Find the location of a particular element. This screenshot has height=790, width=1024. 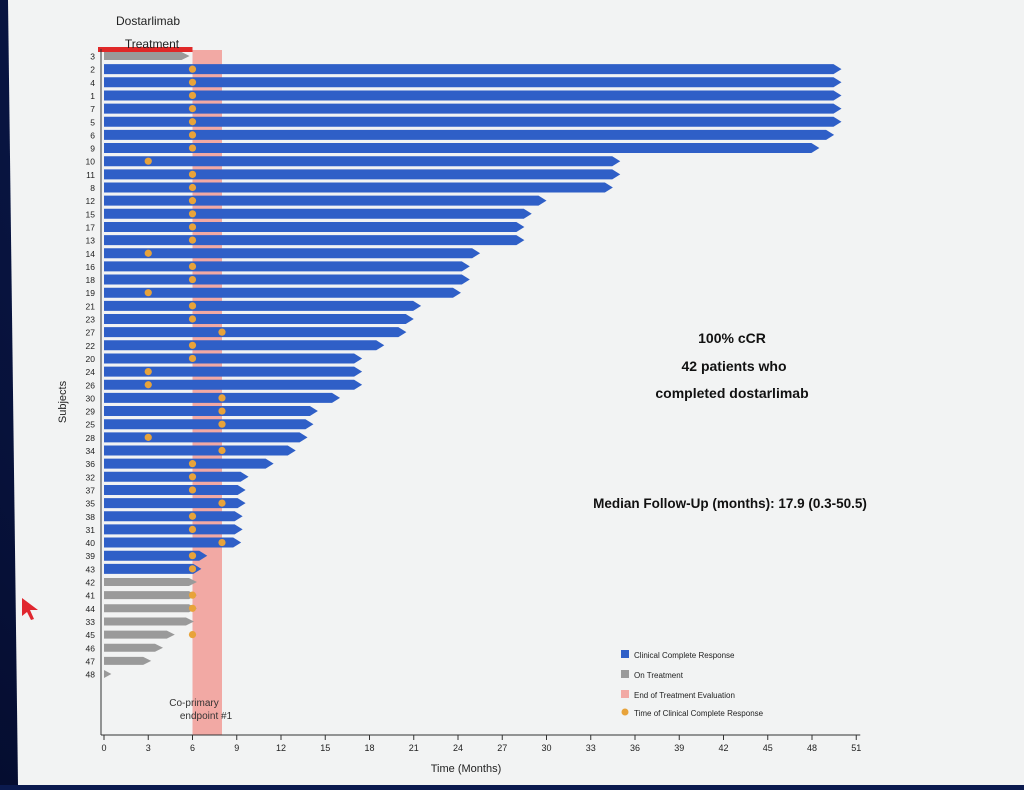

subject-label-28: 28 is located at coordinates (91, 438).